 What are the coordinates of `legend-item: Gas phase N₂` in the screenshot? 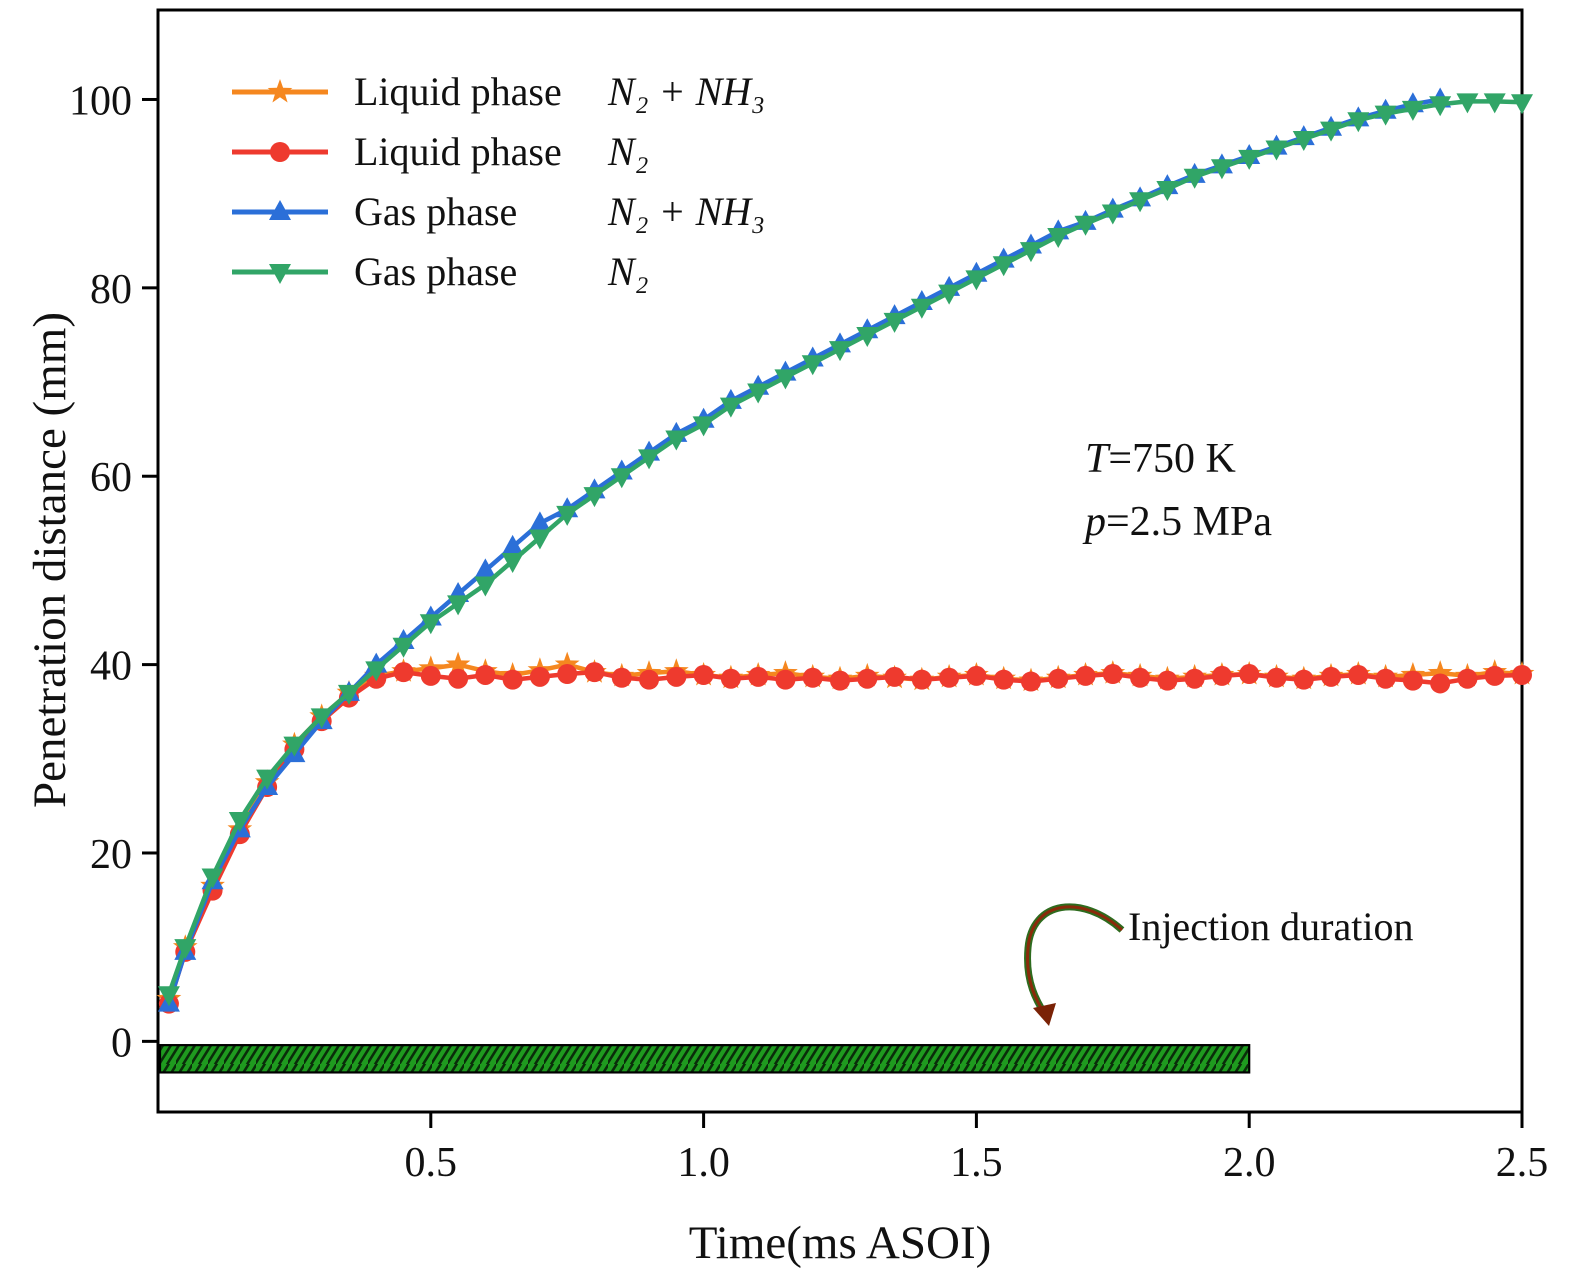 It's located at (497, 271).